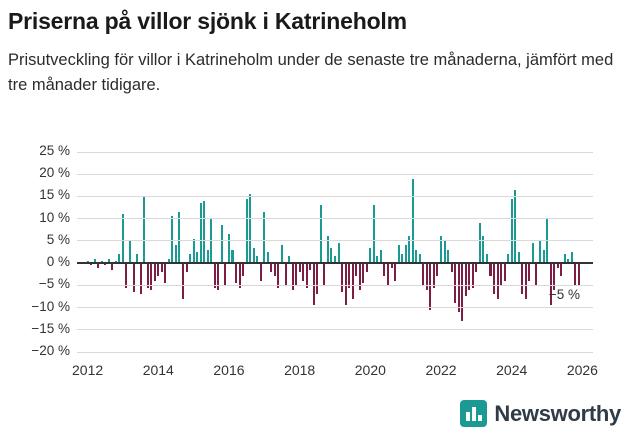 The image size is (631, 439). Describe the element at coordinates (54, 173) in the screenshot. I see `y-axis-tick-label: 20 %` at that location.